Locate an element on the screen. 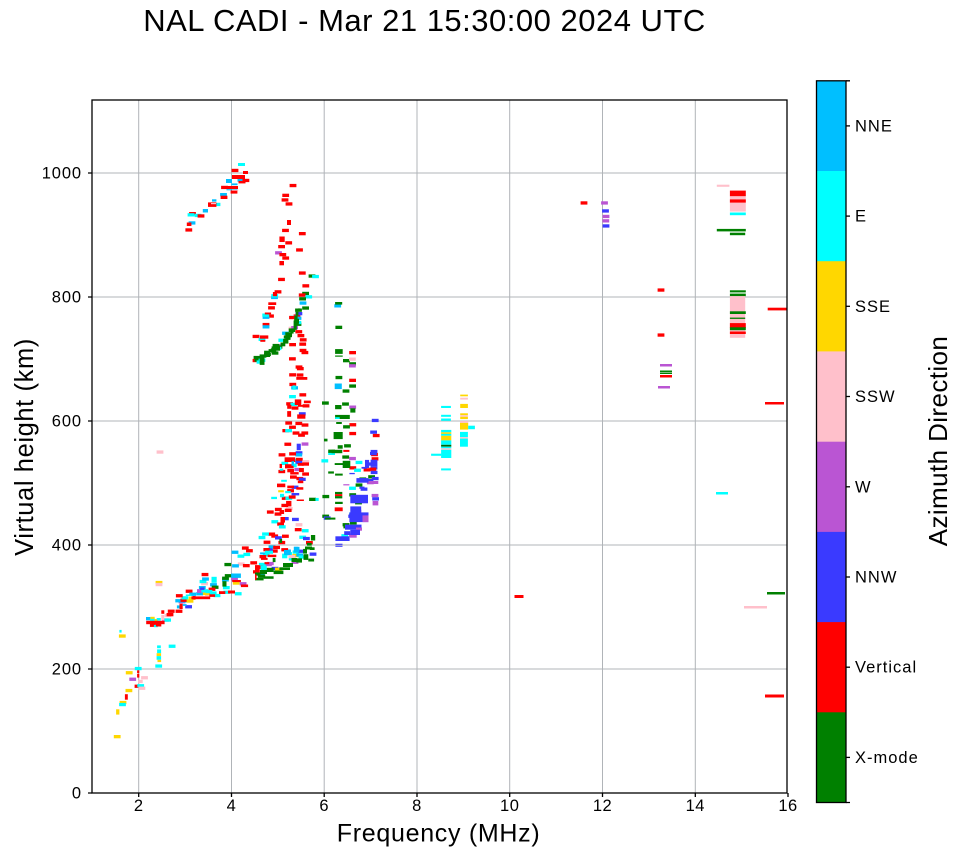 The width and height of the screenshot is (958, 862). svg-text: 16 is located at coordinates (787, 806).